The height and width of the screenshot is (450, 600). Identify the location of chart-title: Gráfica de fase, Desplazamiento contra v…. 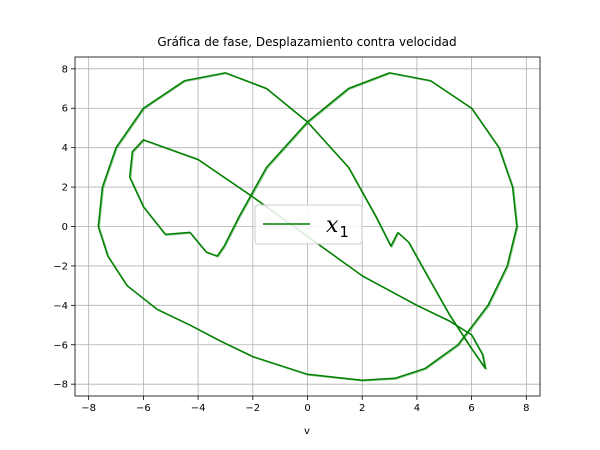
(306, 42).